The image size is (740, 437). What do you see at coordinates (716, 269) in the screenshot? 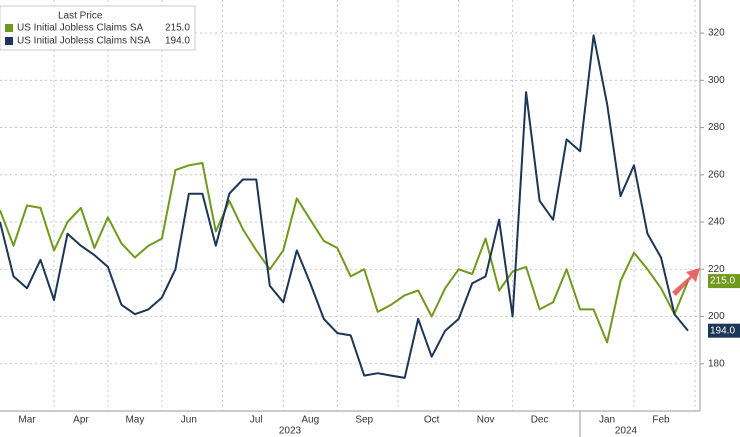
I see `y-tick-label: 220` at bounding box center [716, 269].